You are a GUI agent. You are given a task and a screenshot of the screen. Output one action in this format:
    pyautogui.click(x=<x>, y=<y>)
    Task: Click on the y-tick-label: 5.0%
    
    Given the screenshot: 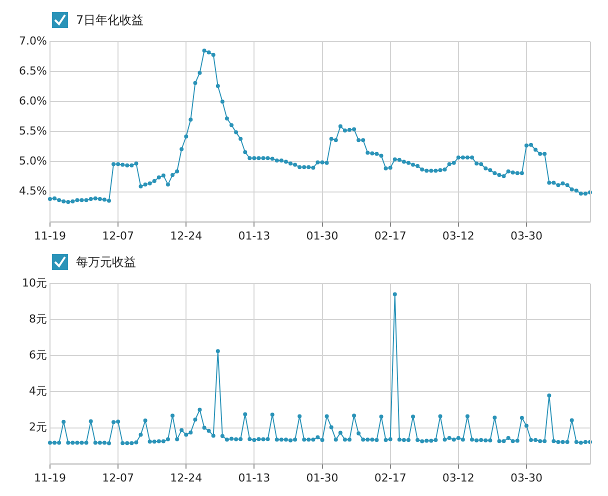 What is the action you would take?
    pyautogui.click(x=33, y=161)
    